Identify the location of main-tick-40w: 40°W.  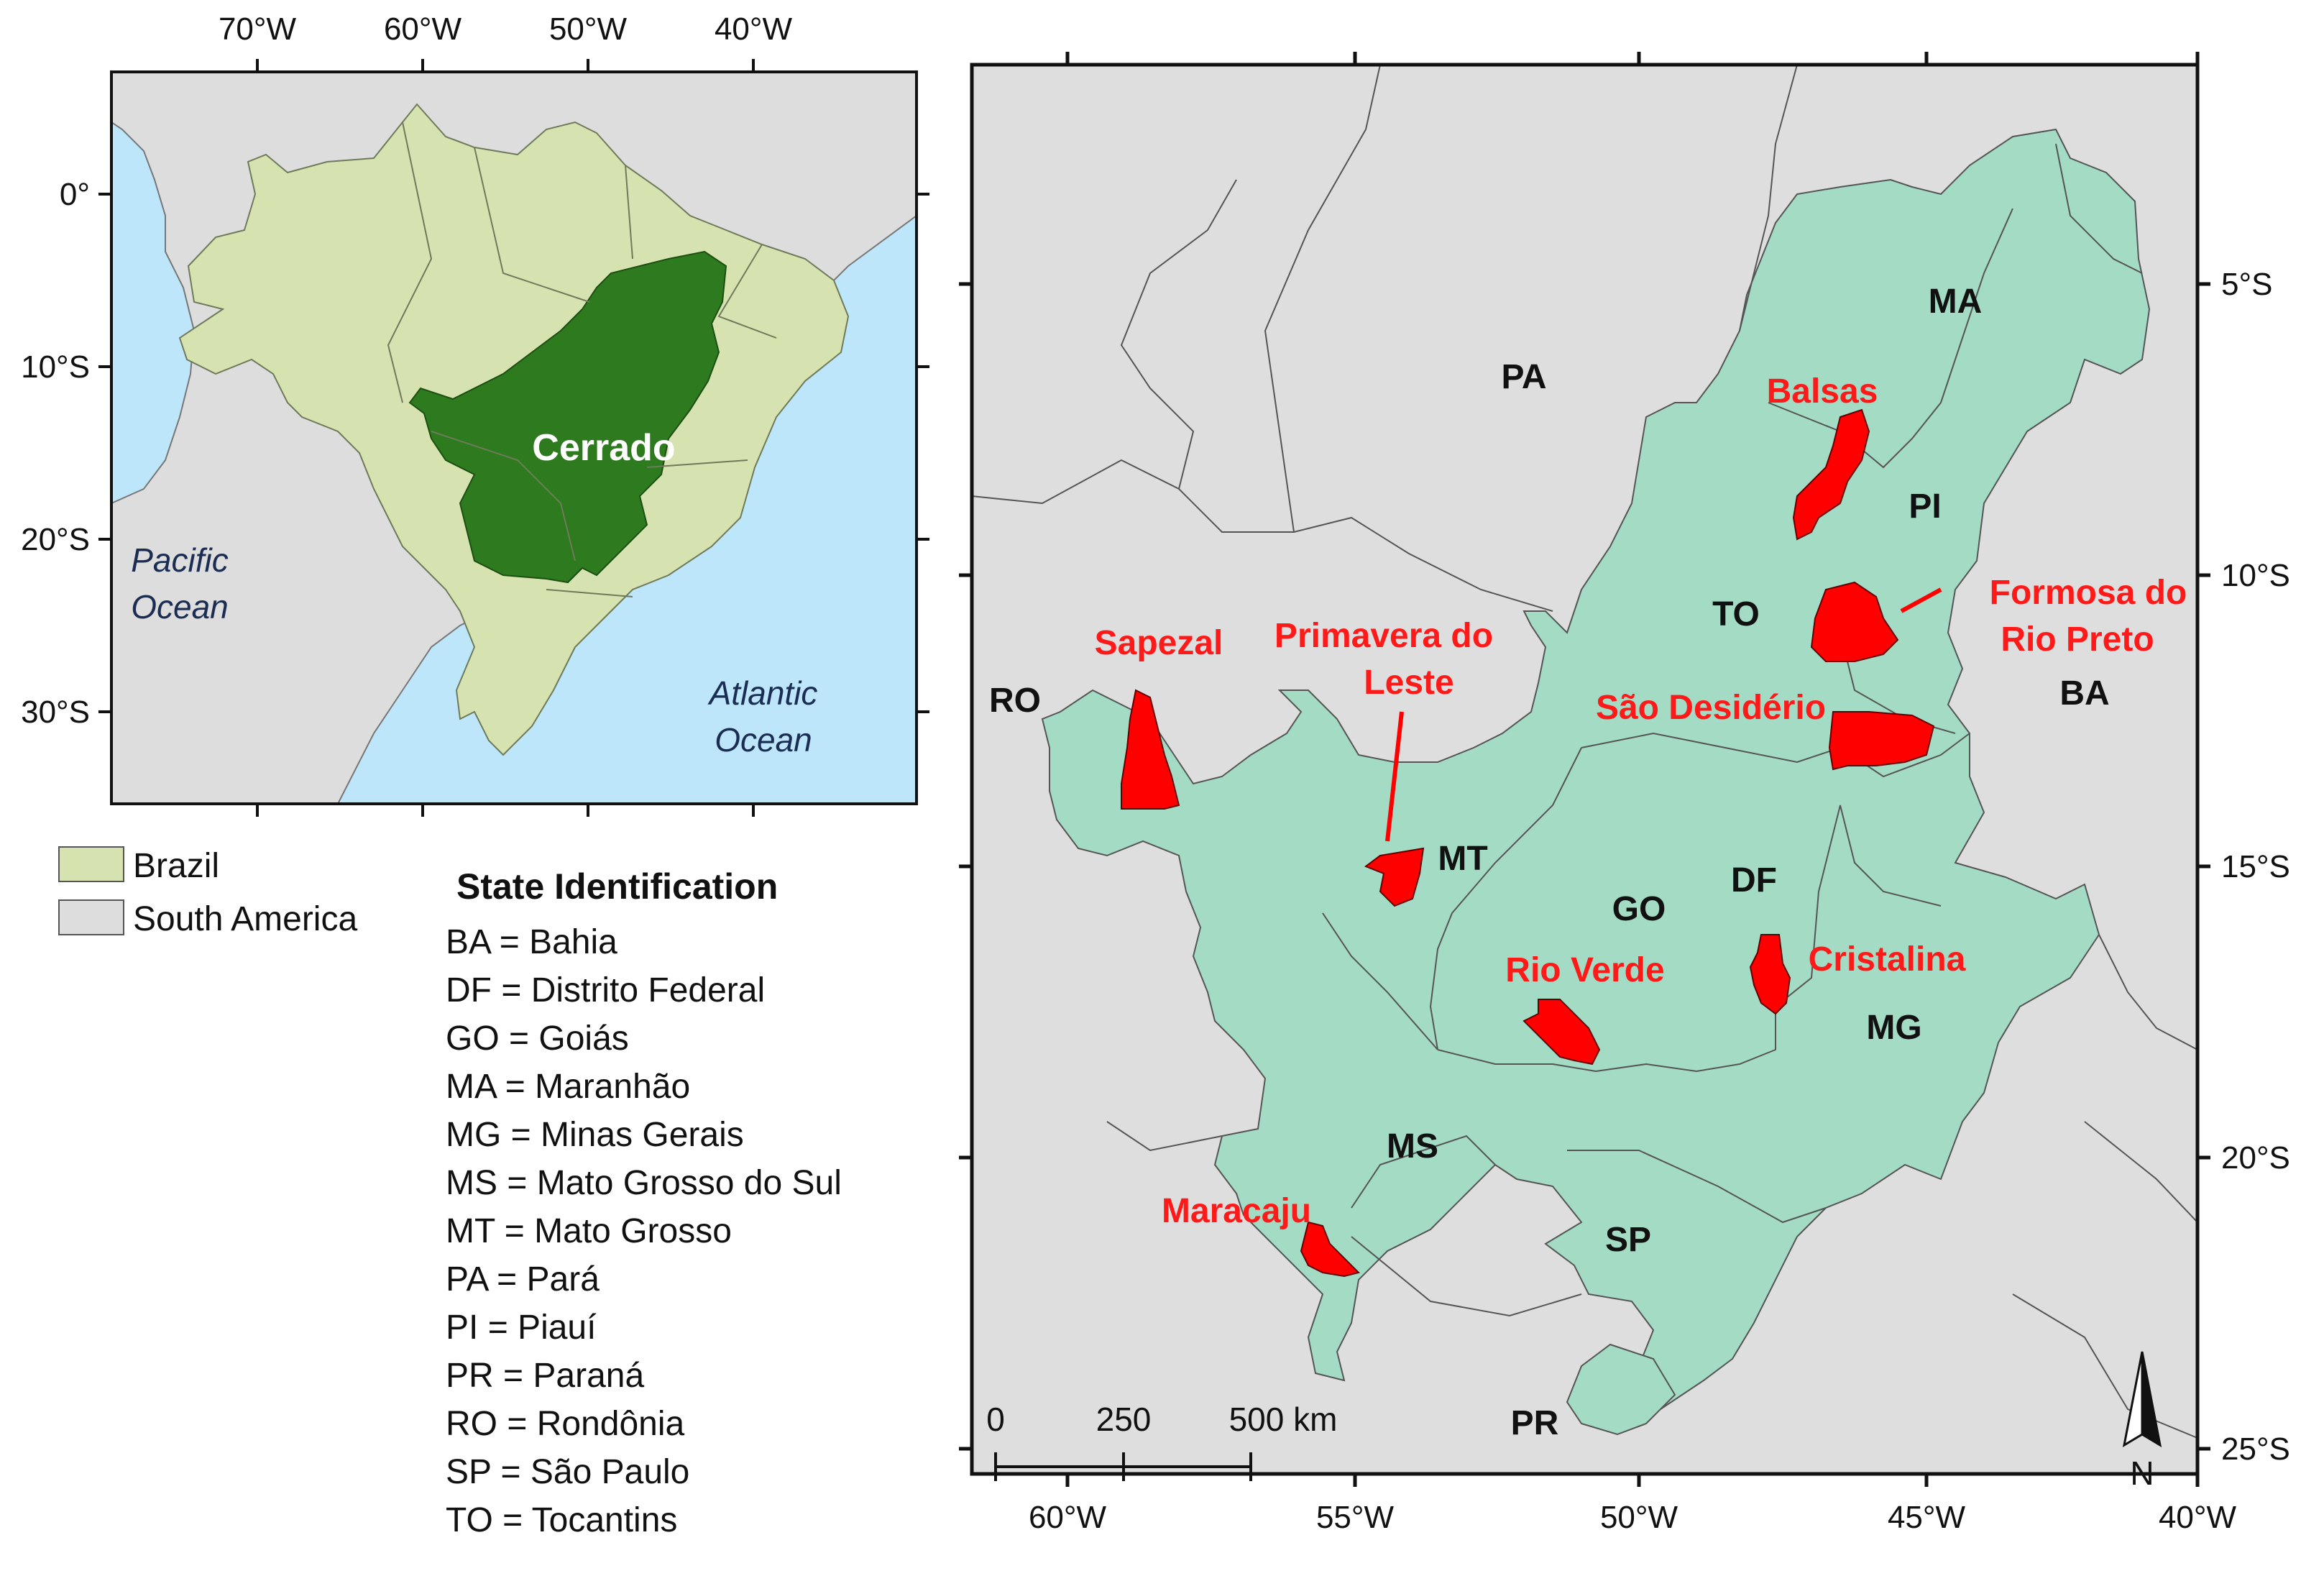
(2198, 1517).